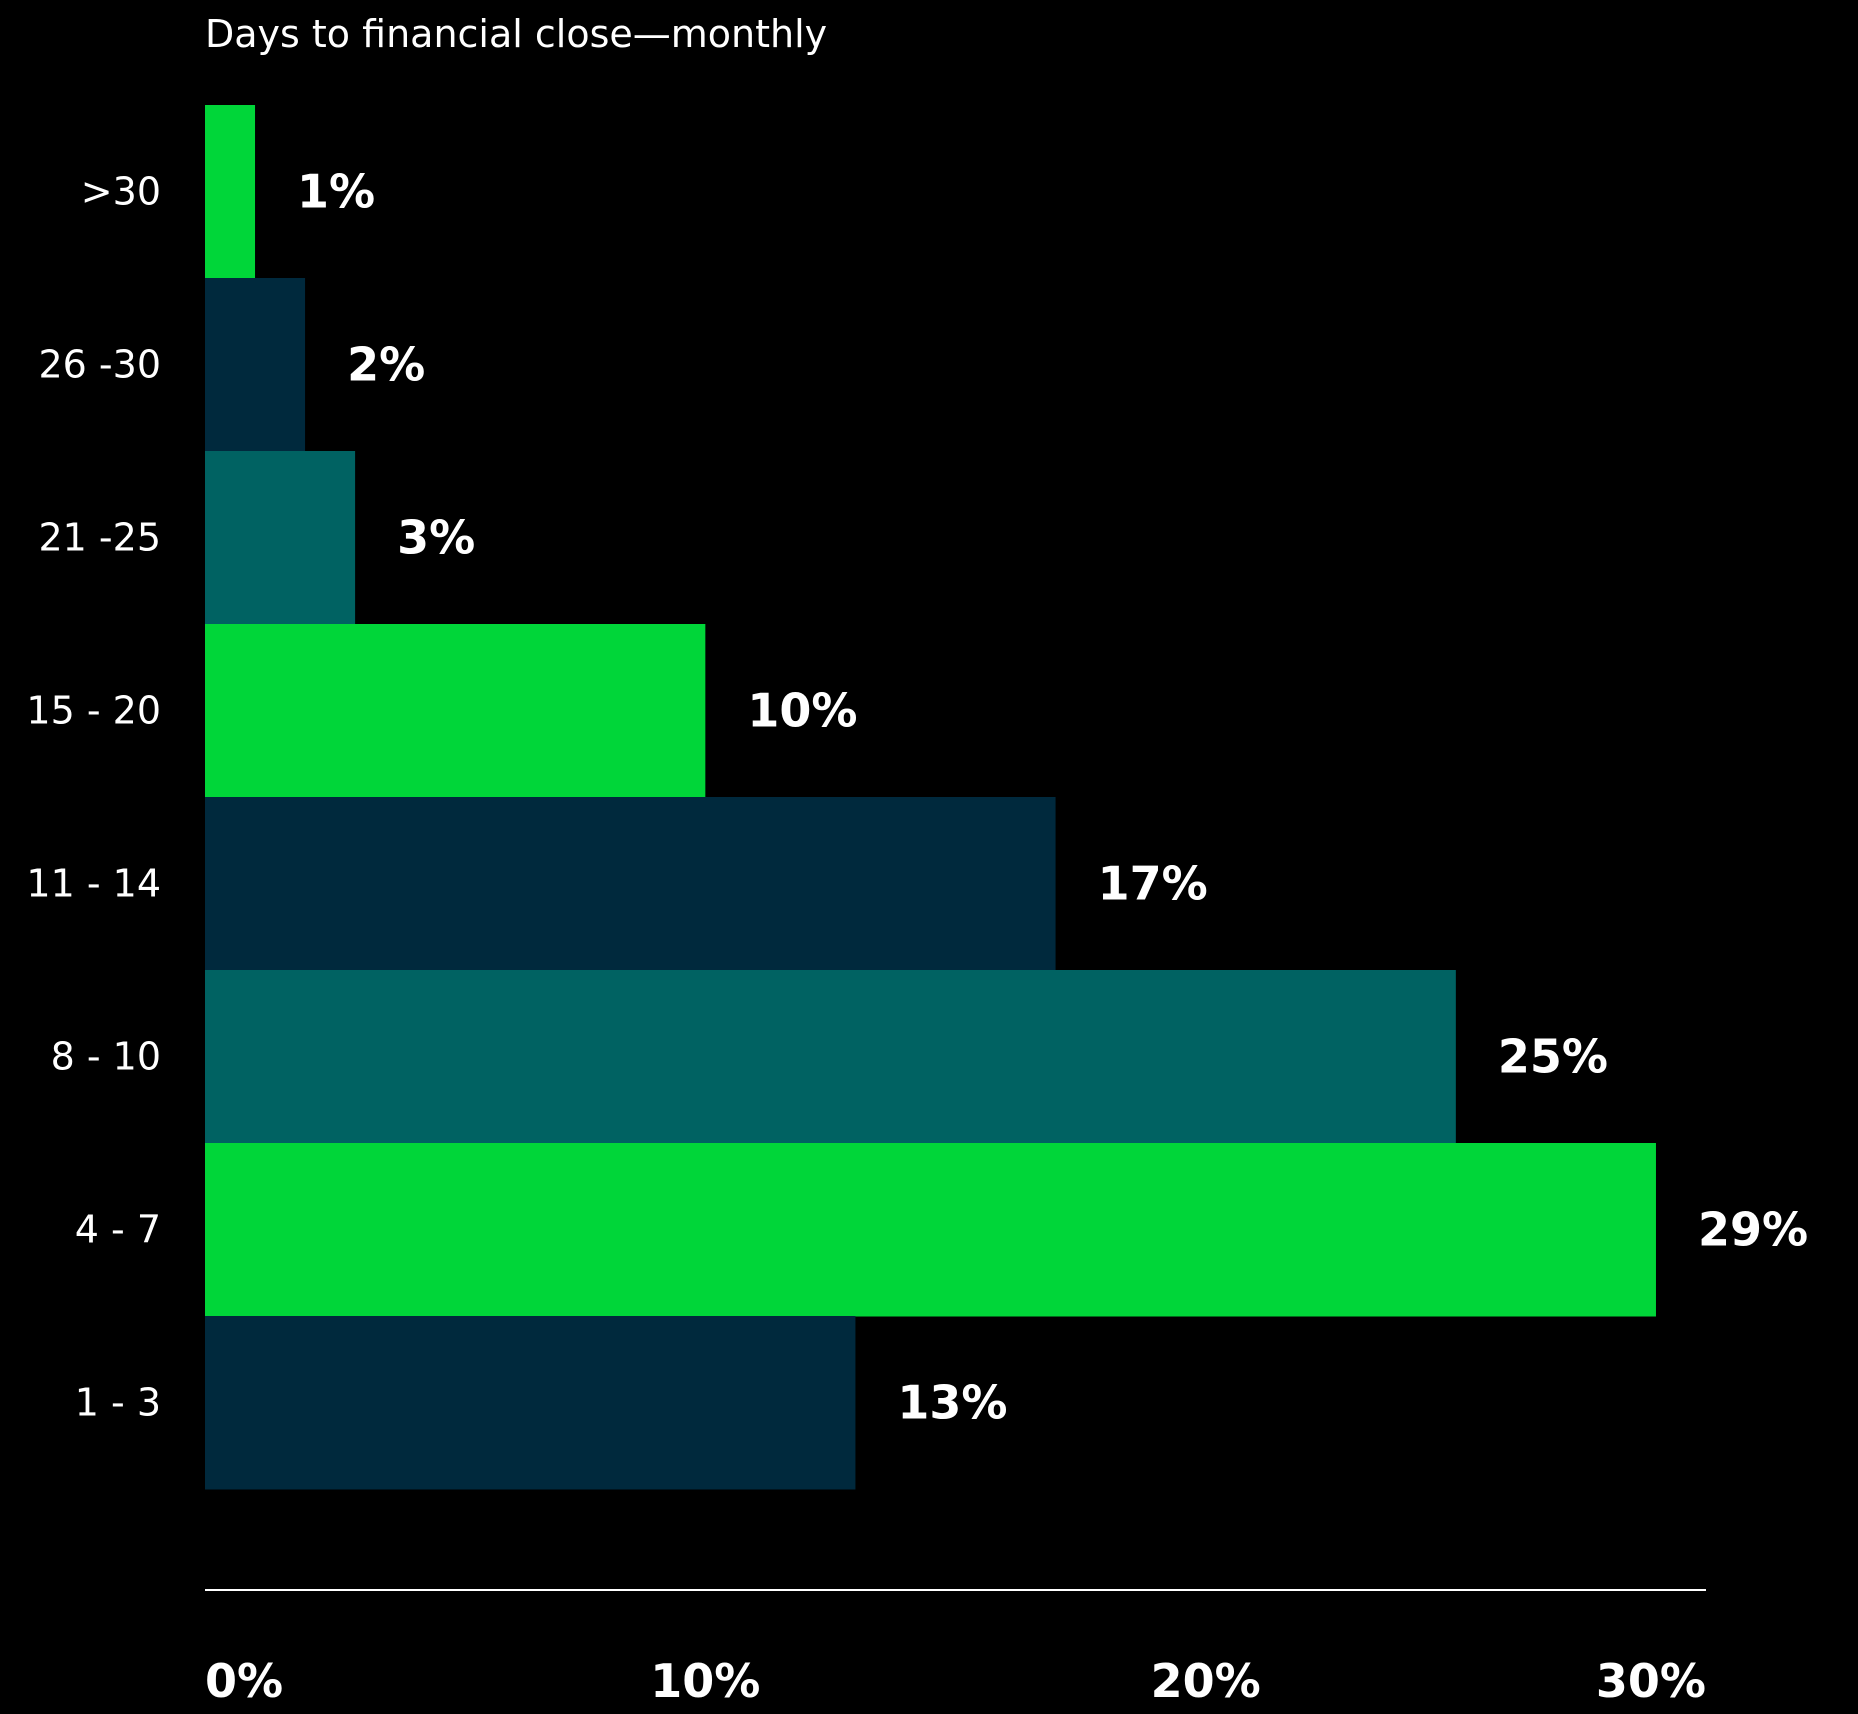 The width and height of the screenshot is (1858, 1714). I want to click on value-label-15-20: 10%, so click(802, 711).